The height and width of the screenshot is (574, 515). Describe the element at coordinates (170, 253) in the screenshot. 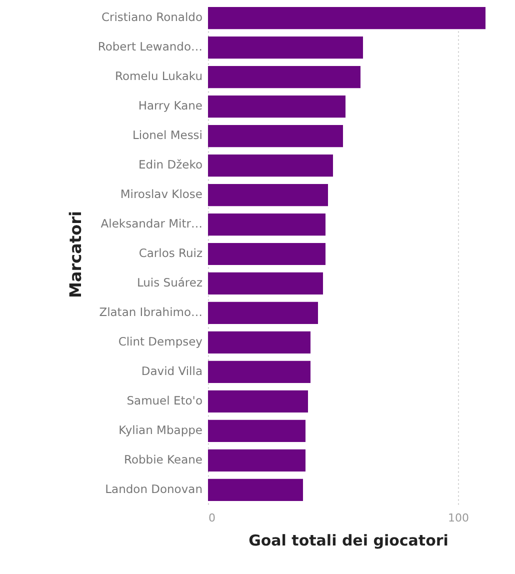

I see `y-tick-label: Carlos Ruiz` at that location.